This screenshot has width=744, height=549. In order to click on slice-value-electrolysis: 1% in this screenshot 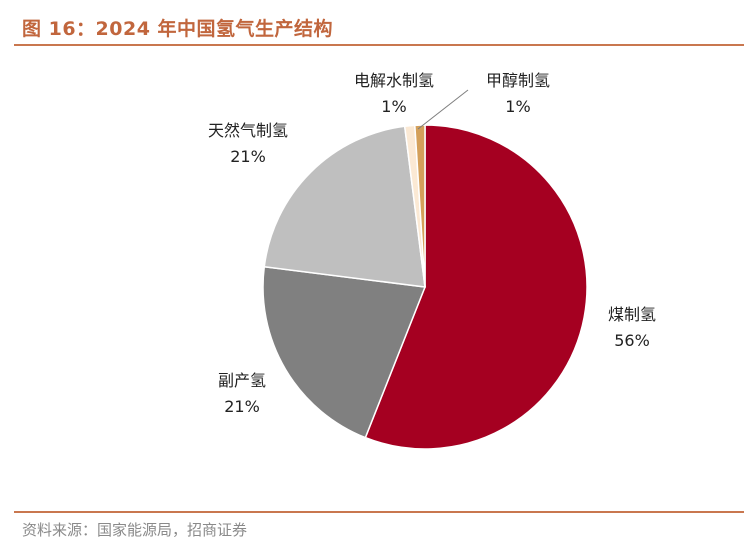, I will do `click(393, 106)`.